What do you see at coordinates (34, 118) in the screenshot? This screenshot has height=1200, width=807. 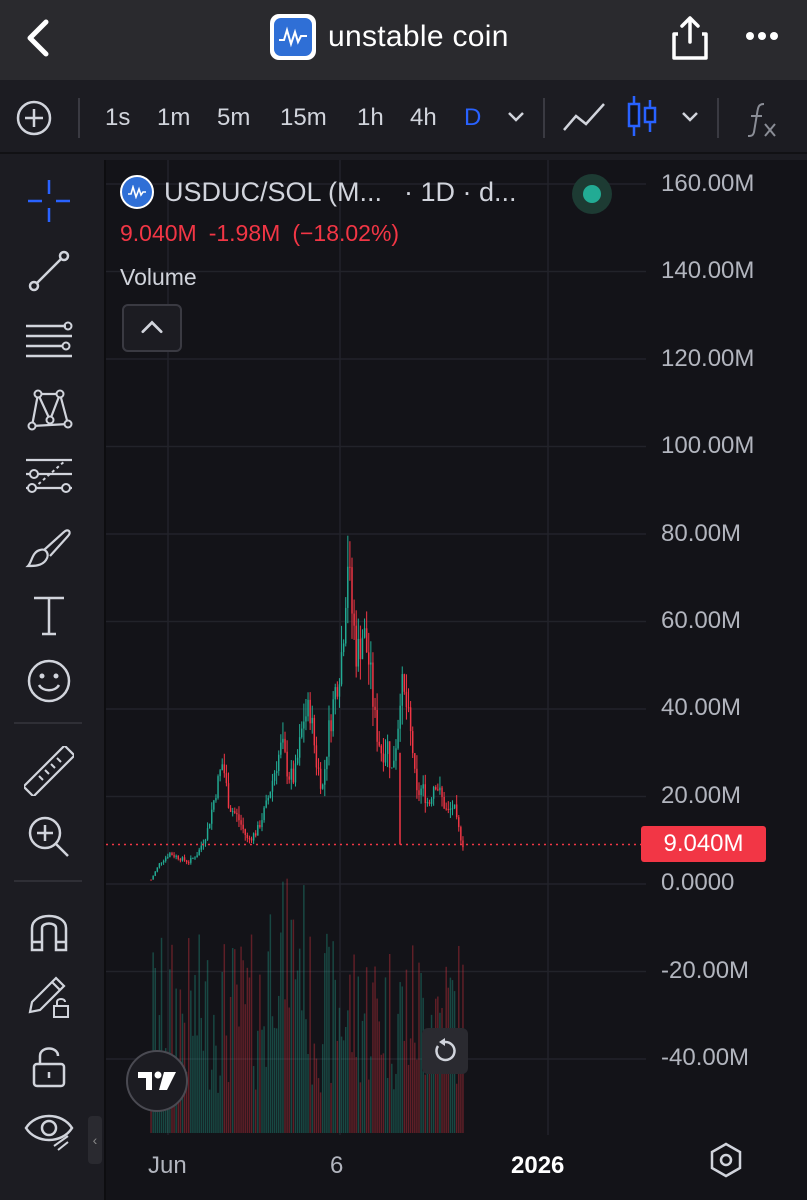 I see `add-circle-icon` at bounding box center [34, 118].